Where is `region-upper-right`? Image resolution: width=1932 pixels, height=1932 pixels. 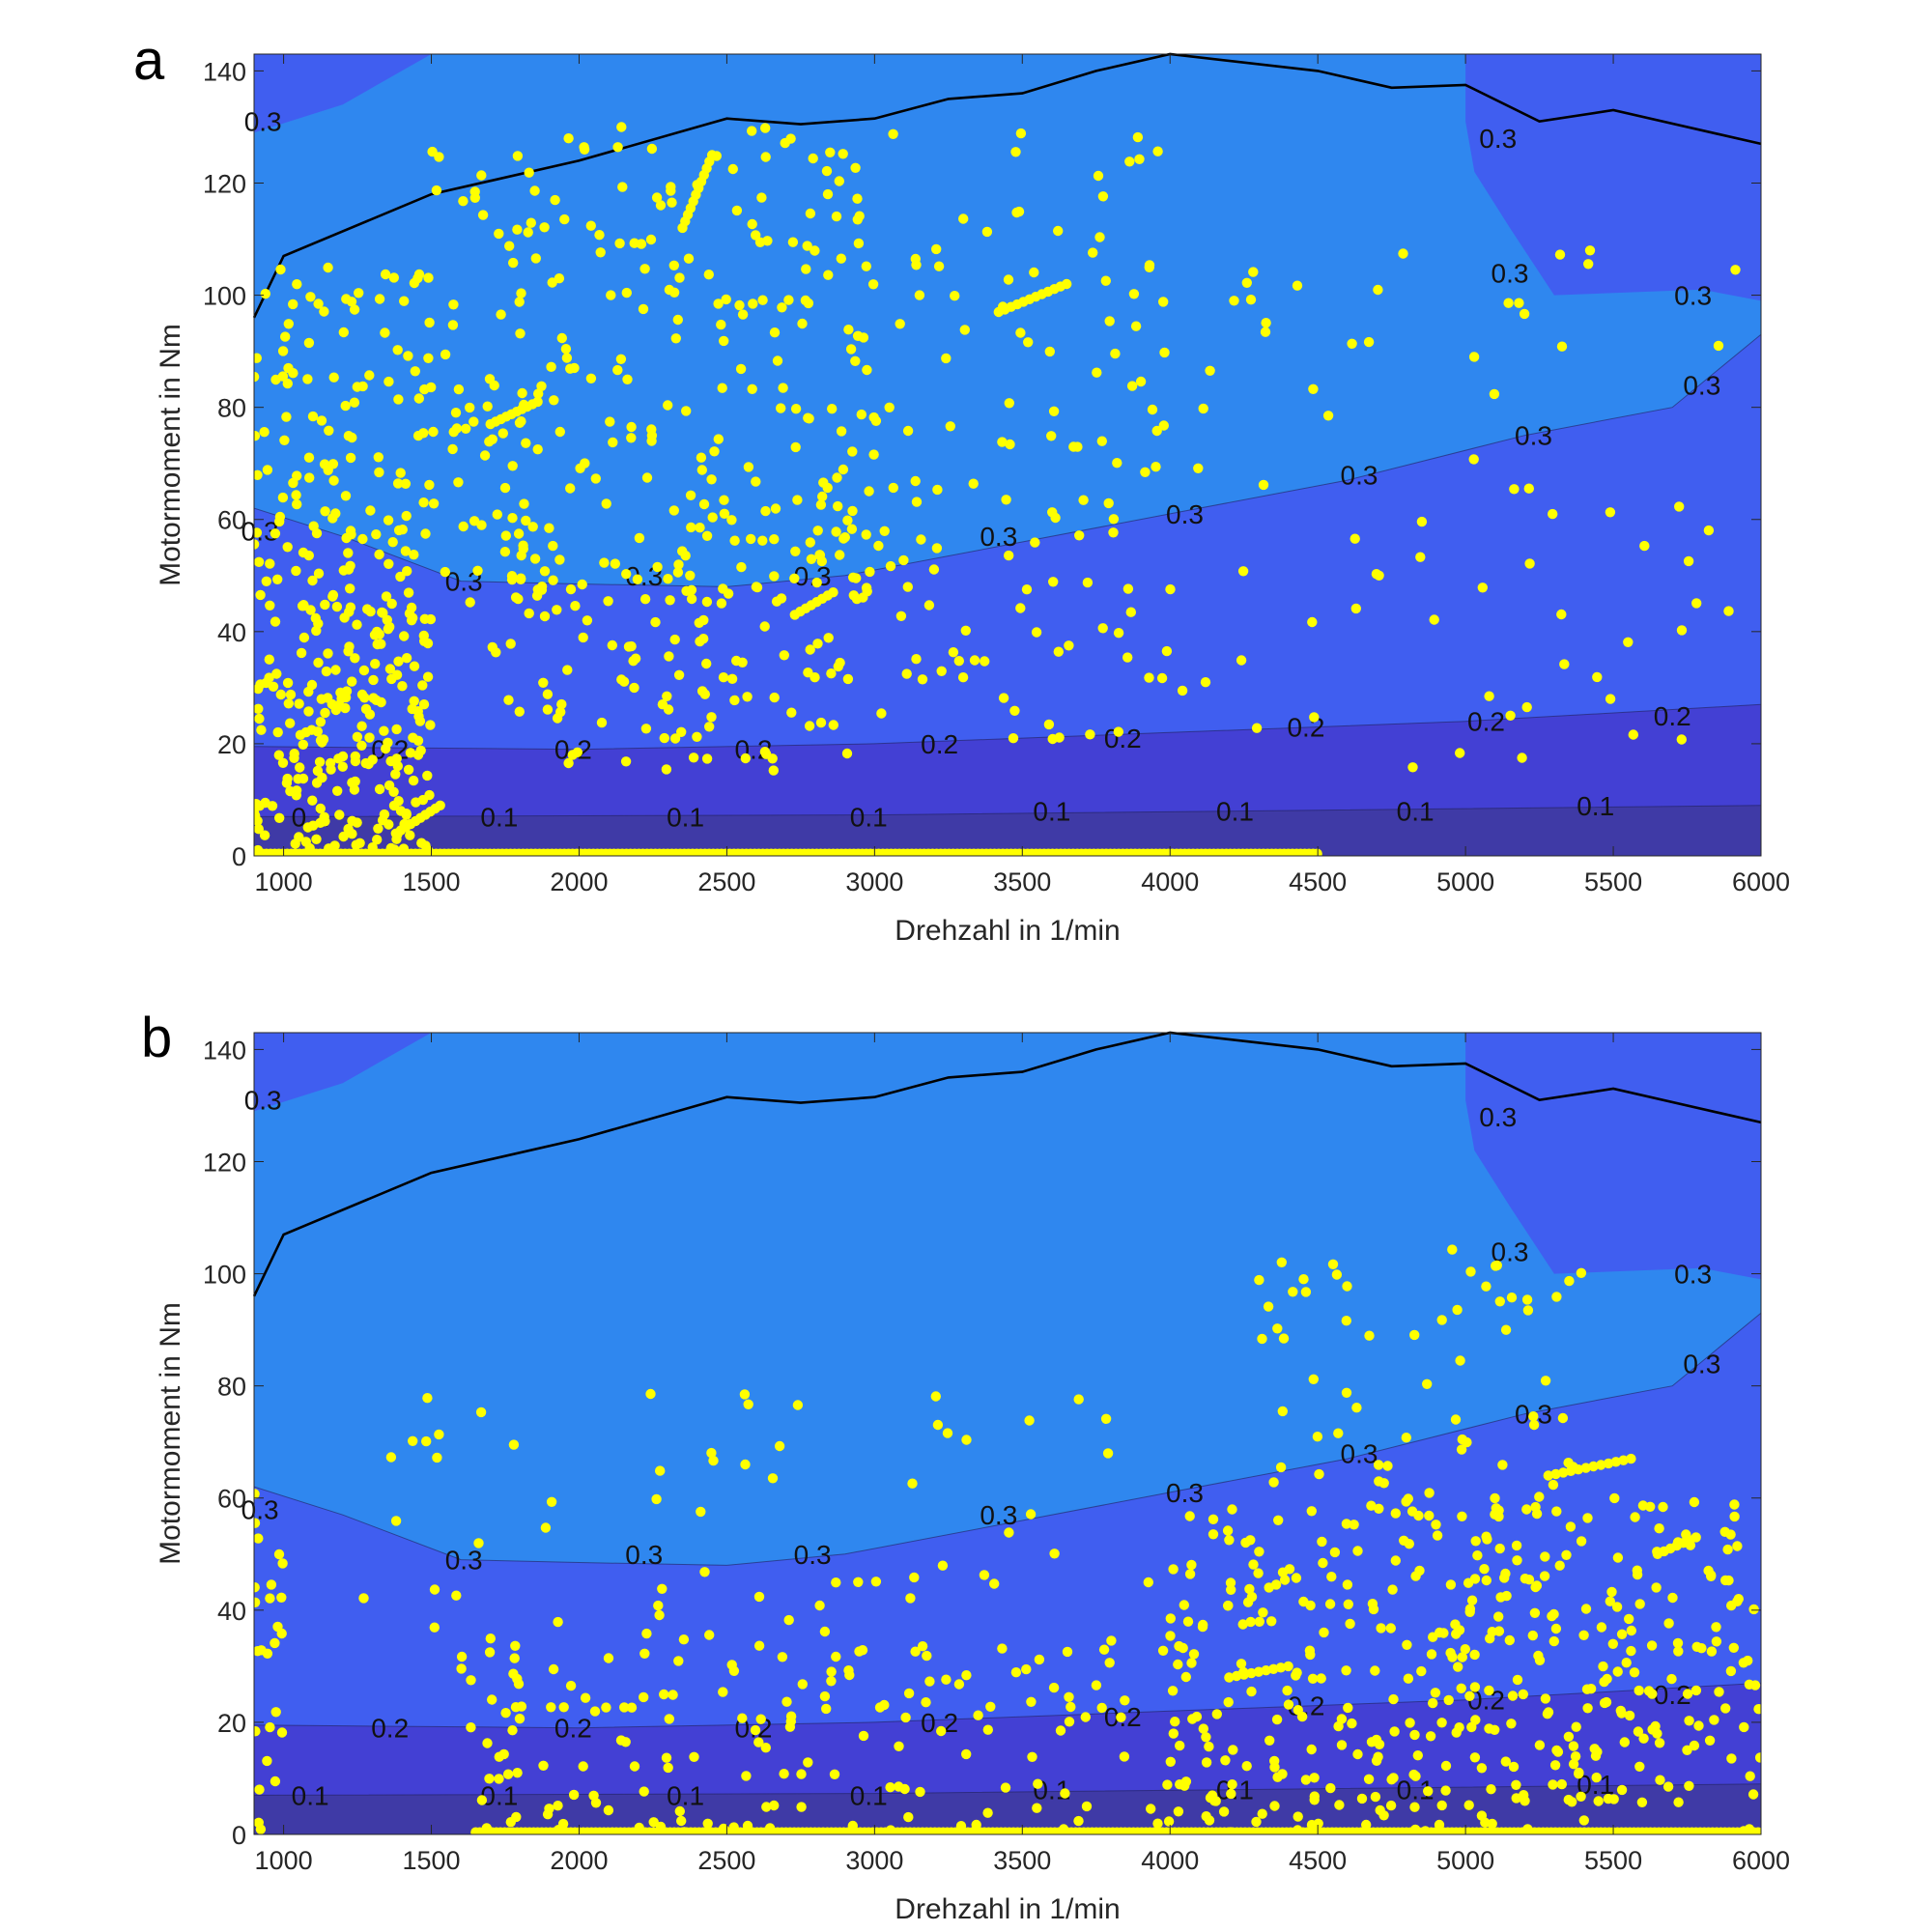 region-upper-right is located at coordinates (1613, 177).